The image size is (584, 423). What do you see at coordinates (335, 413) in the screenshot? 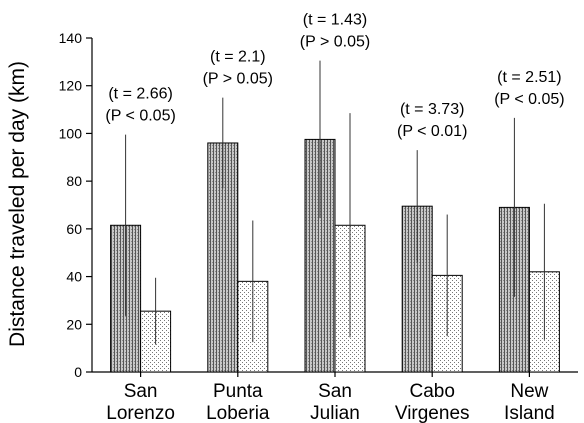
I see `category-label: Julian` at bounding box center [335, 413].